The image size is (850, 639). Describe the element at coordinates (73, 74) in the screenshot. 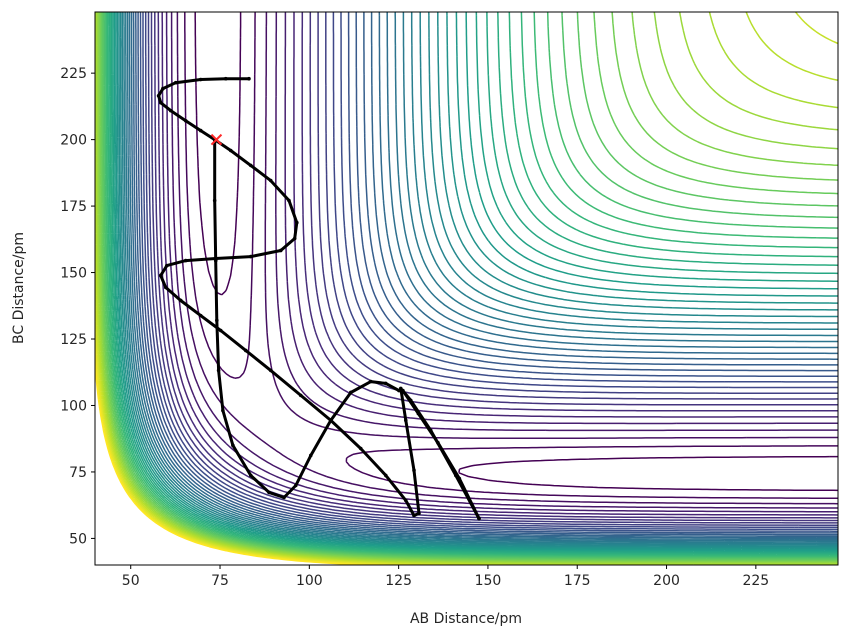

I see `y-tick-label: 225` at that location.